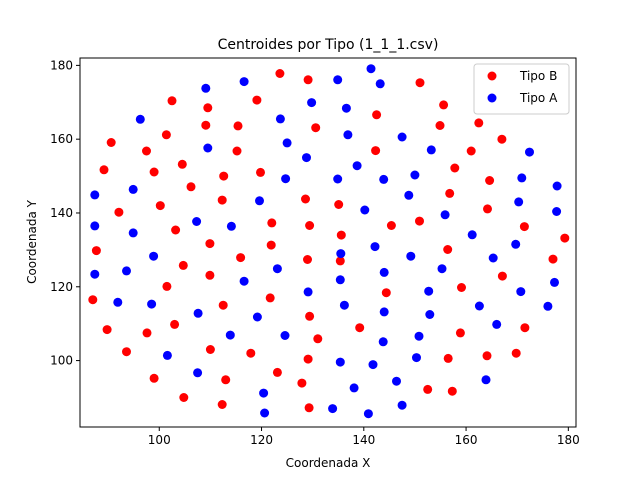  Describe the element at coordinates (61, 139) in the screenshot. I see `y-tick-label-160: 160` at that location.